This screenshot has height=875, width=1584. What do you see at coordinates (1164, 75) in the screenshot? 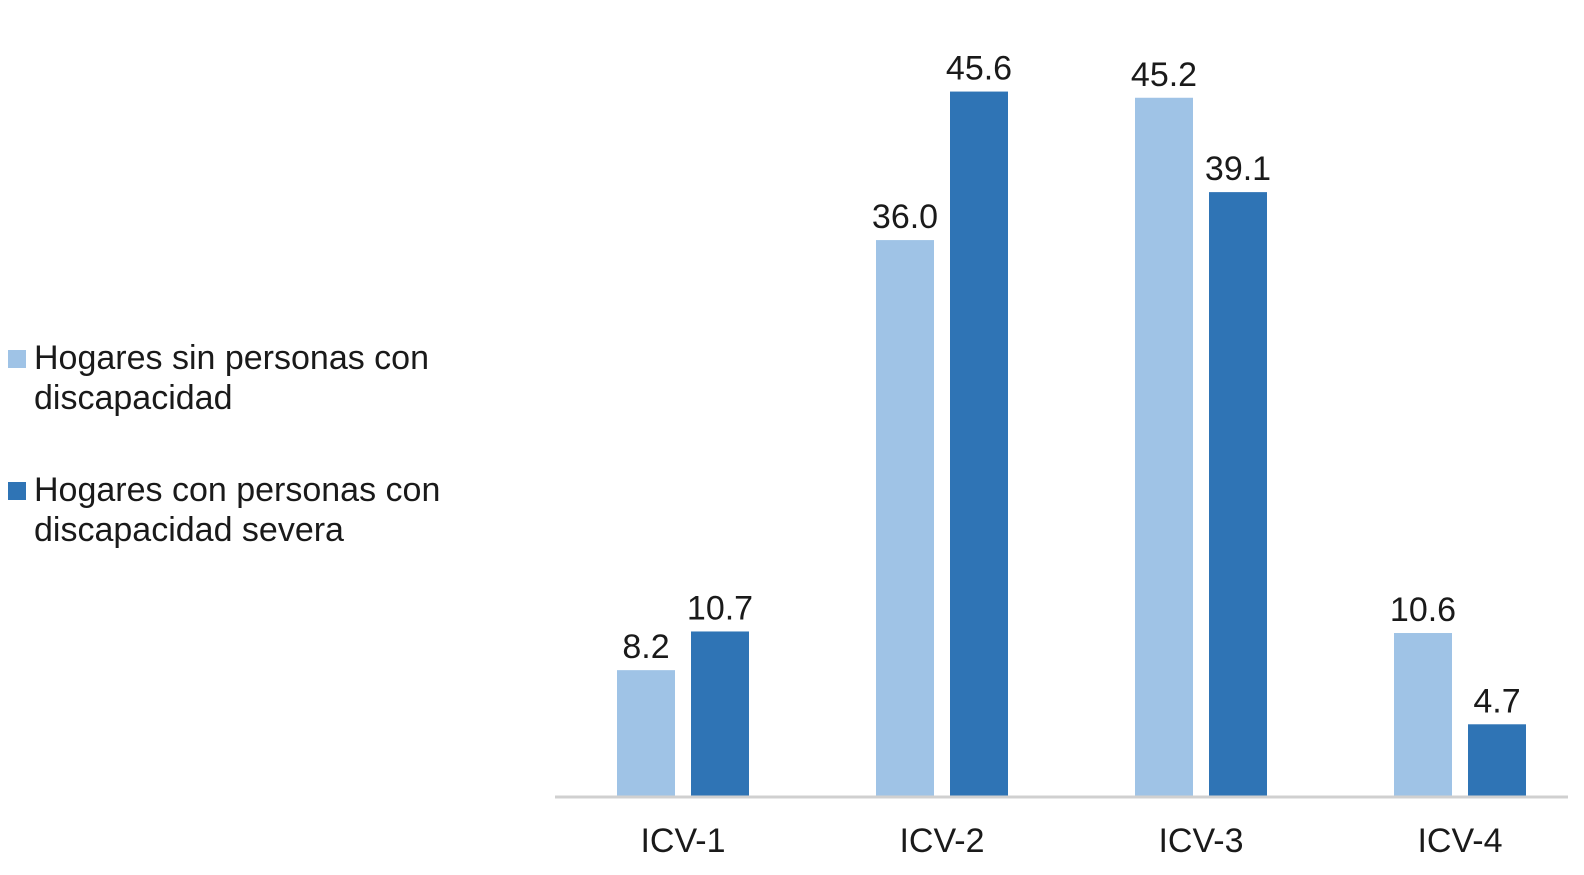
I see `data-label-icv-3-series-1: 45.2` at bounding box center [1164, 75].